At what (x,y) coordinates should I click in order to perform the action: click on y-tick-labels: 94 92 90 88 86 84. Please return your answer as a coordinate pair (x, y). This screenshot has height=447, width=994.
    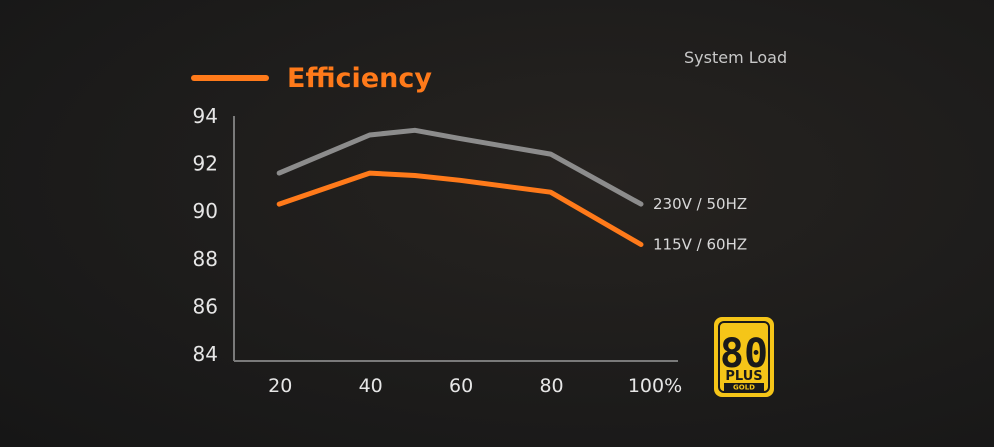
    Looking at the image, I should click on (205, 235).